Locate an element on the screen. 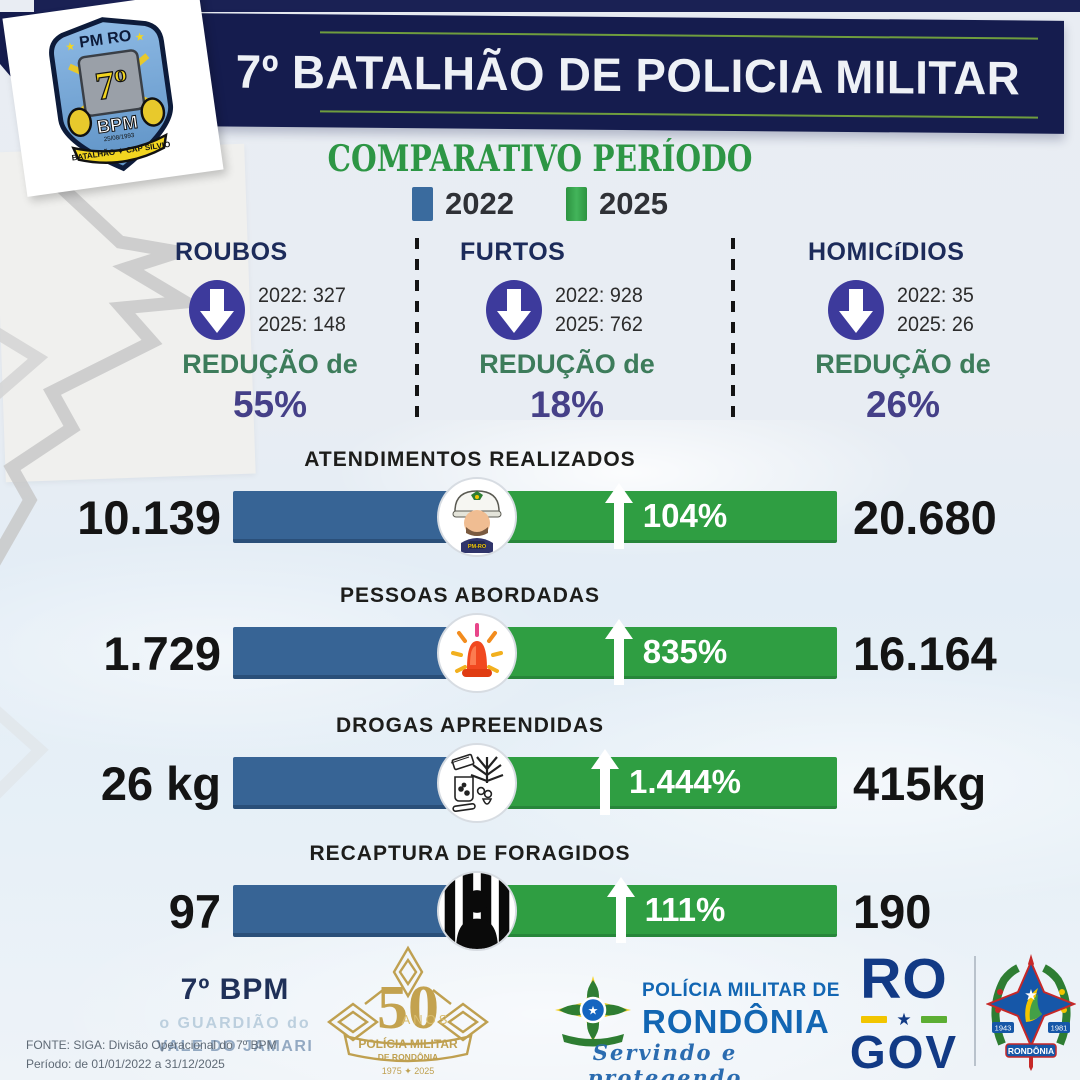 Image resolution: width=1080 pixels, height=1080 pixels. value-2025: 2025: 148 is located at coordinates (302, 324).